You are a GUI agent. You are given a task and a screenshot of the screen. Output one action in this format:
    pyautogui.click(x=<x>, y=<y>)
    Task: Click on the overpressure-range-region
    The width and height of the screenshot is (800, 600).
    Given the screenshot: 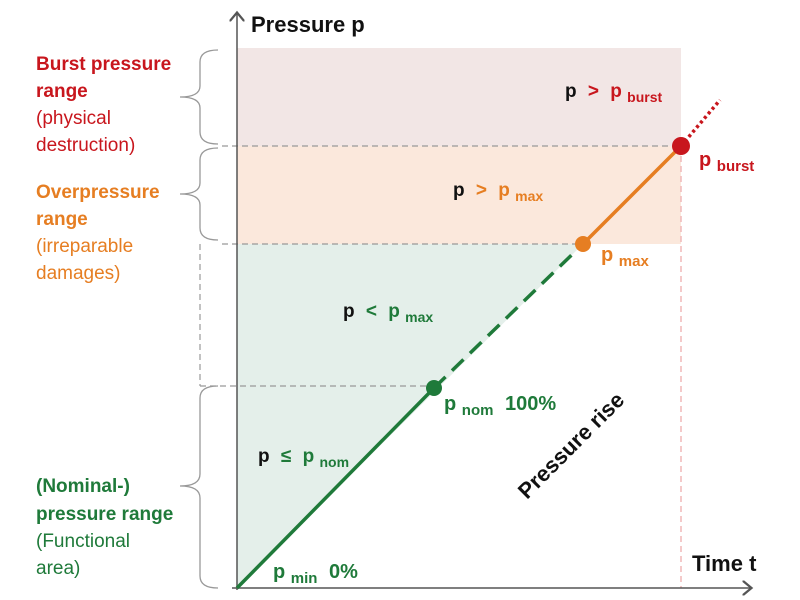 What is the action you would take?
    pyautogui.click(x=459, y=195)
    